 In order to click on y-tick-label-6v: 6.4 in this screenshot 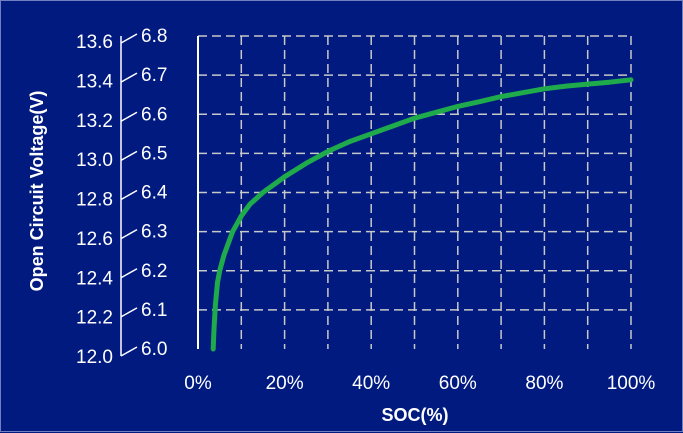, I will do `click(154, 193)`.